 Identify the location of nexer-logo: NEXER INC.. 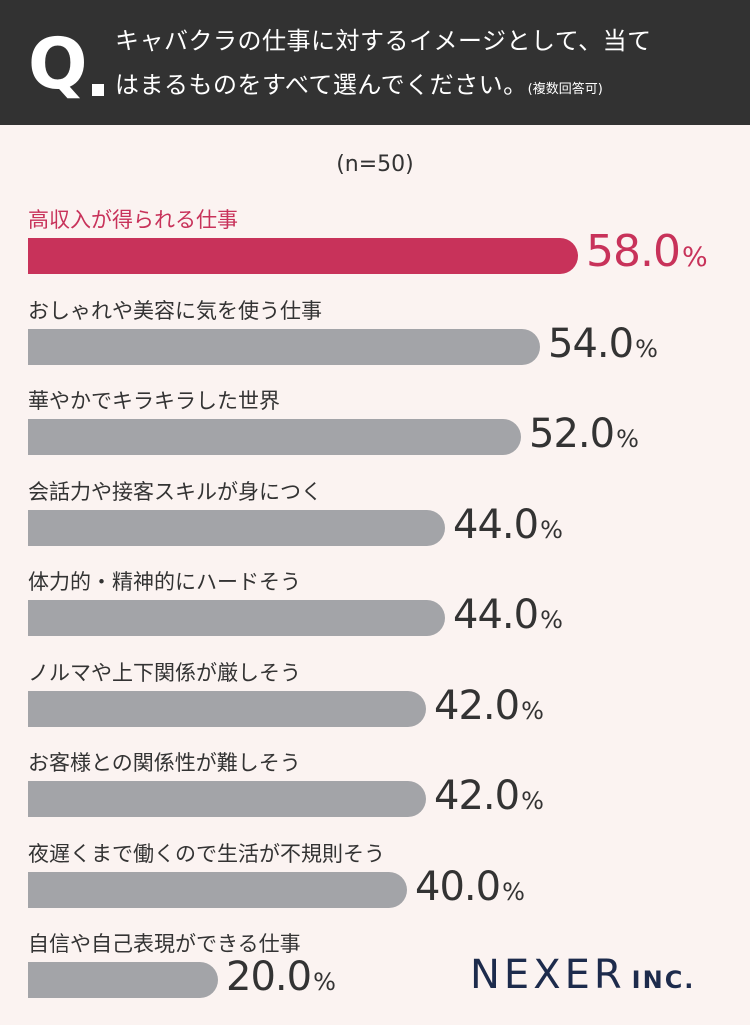
(582, 975).